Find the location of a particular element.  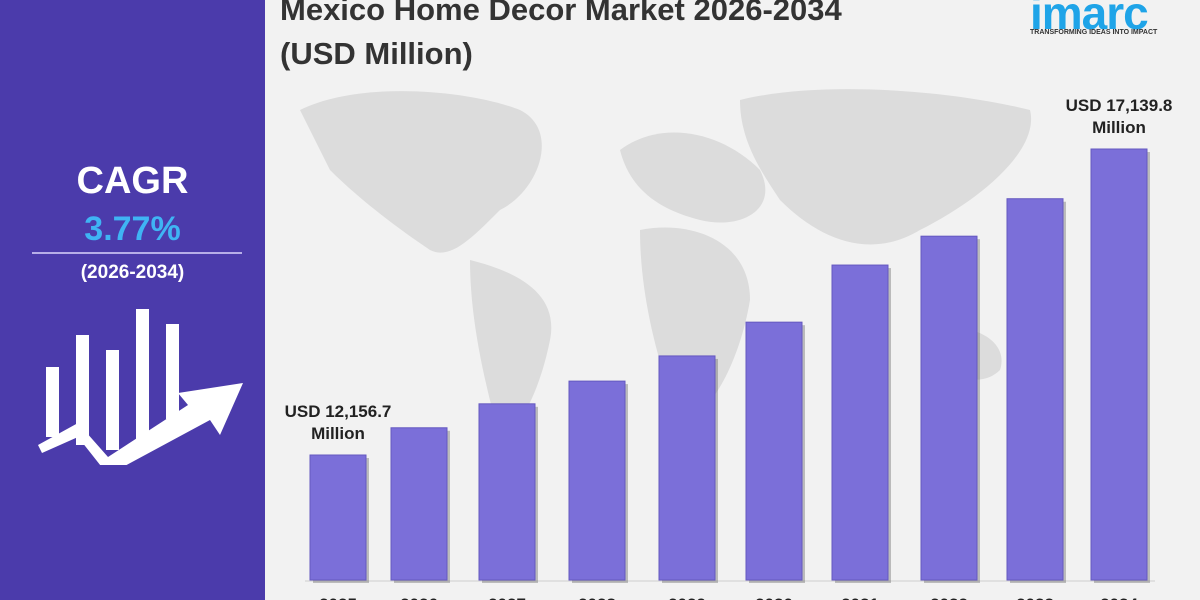

bar-2033 is located at coordinates (1035, 389).